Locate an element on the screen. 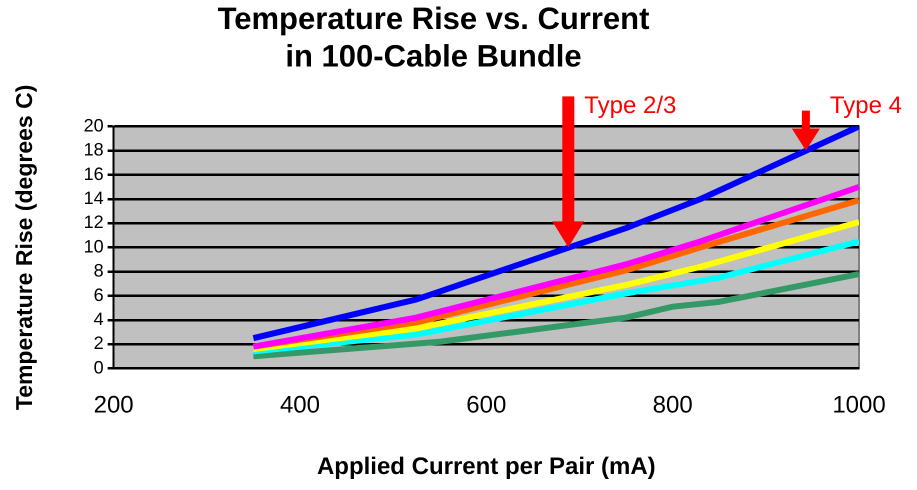 The height and width of the screenshot is (490, 917). x-tick-label: 800 is located at coordinates (672, 404).